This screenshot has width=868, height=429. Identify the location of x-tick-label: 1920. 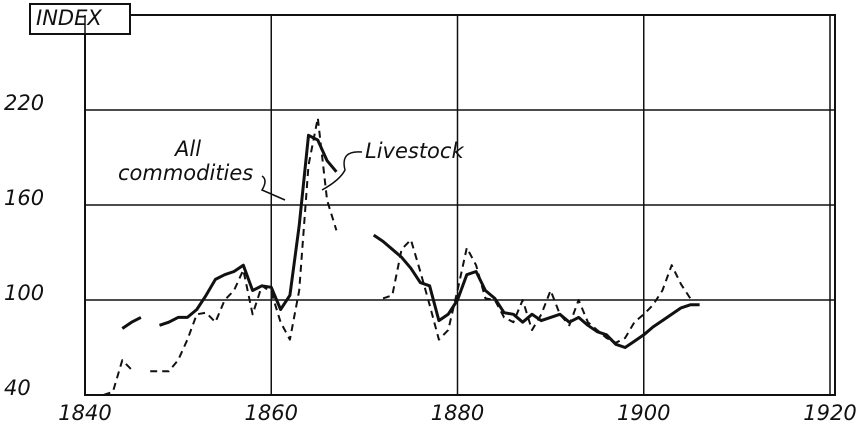
(829, 413).